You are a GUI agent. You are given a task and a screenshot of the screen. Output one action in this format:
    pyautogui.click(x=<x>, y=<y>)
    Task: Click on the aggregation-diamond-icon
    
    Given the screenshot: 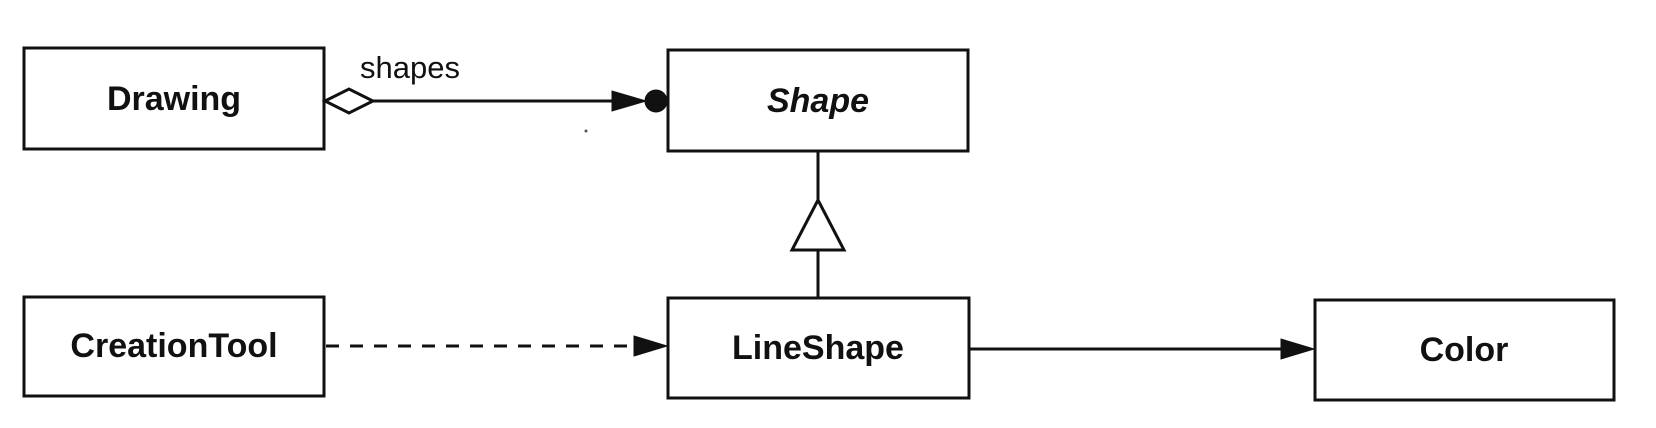 What is the action you would take?
    pyautogui.click(x=349, y=101)
    